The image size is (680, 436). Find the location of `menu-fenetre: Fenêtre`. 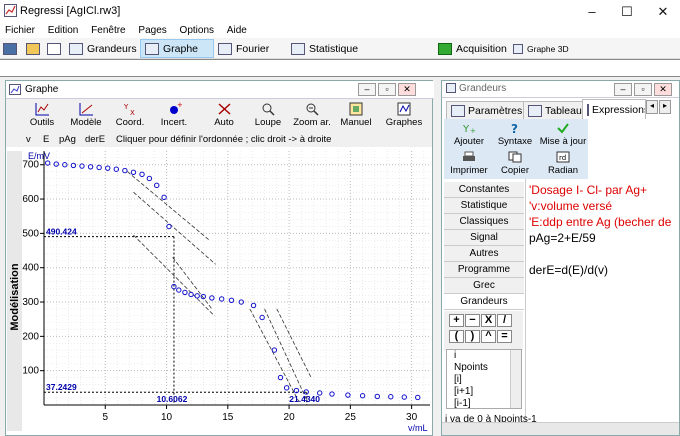

menu-fenetre: Fenêtre is located at coordinates (108, 30).